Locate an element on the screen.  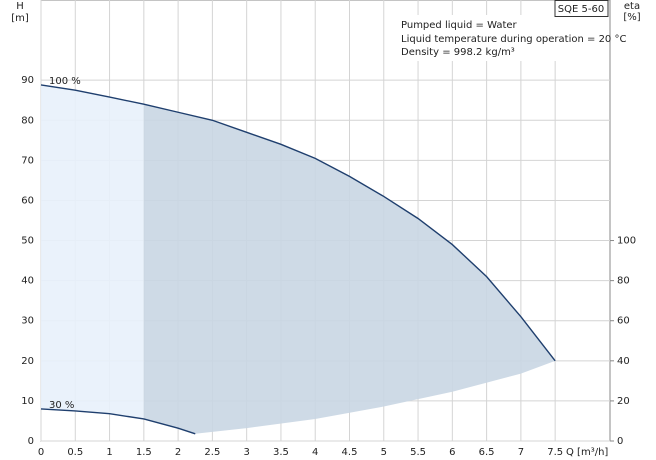
y2-tick-label: 100 is located at coordinates (626, 241).